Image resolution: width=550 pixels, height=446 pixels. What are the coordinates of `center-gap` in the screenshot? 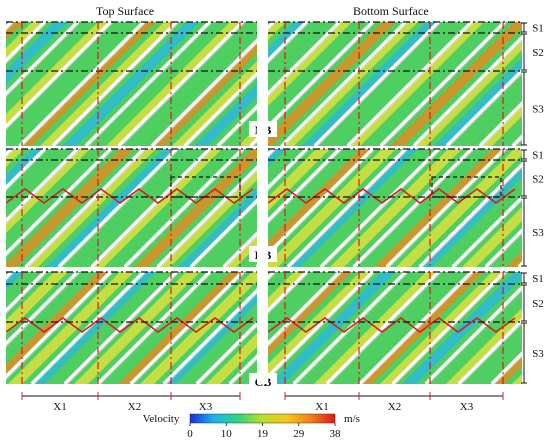 It's located at (262, 203).